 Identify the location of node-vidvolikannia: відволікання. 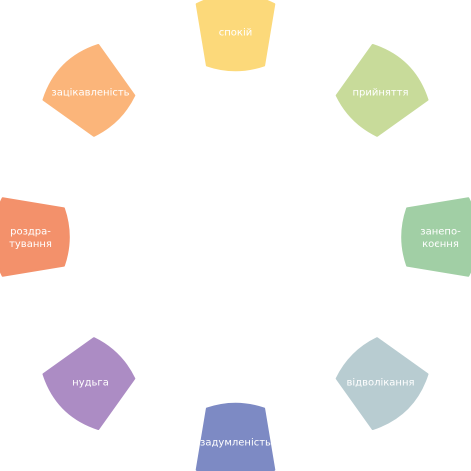
(382, 383).